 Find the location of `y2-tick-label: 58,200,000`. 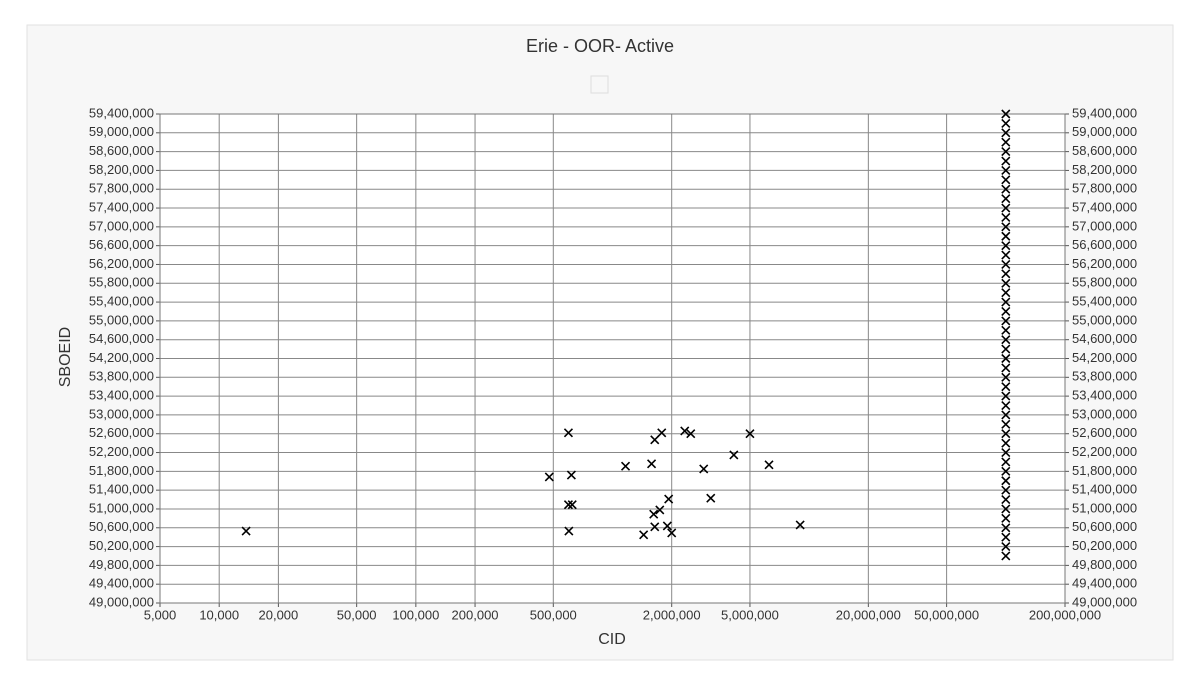

y2-tick-label: 58,200,000 is located at coordinates (1104, 169).